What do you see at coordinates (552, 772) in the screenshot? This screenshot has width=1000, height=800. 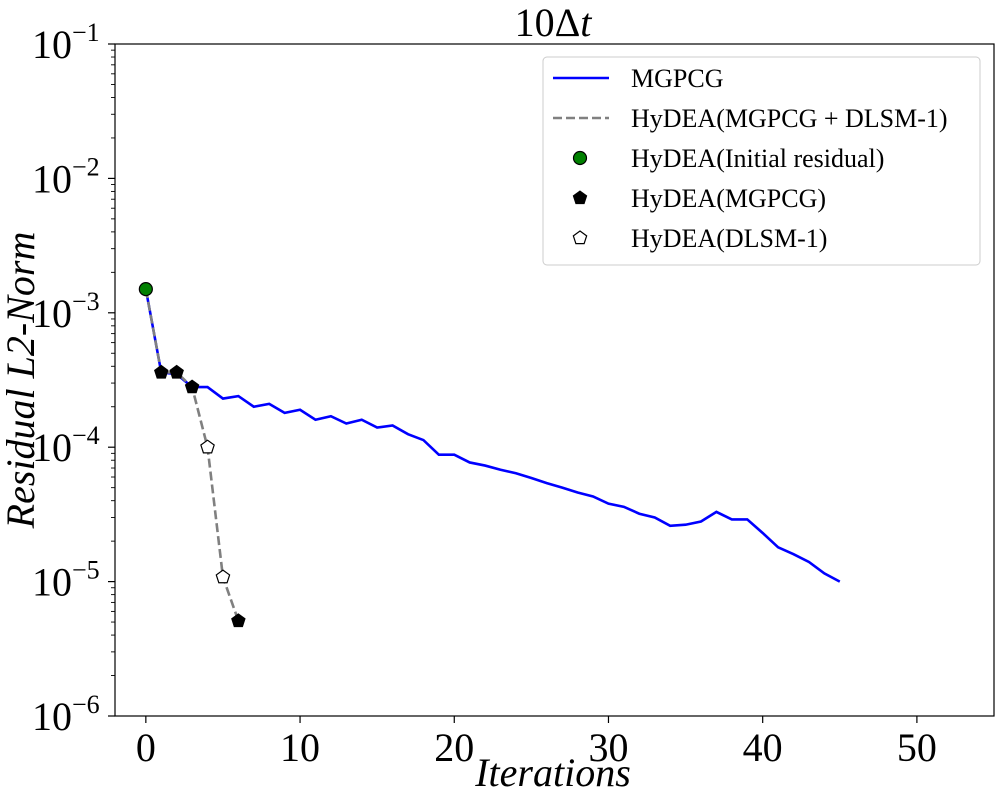 I see `x-axis-title: Iterations` at bounding box center [552, 772].